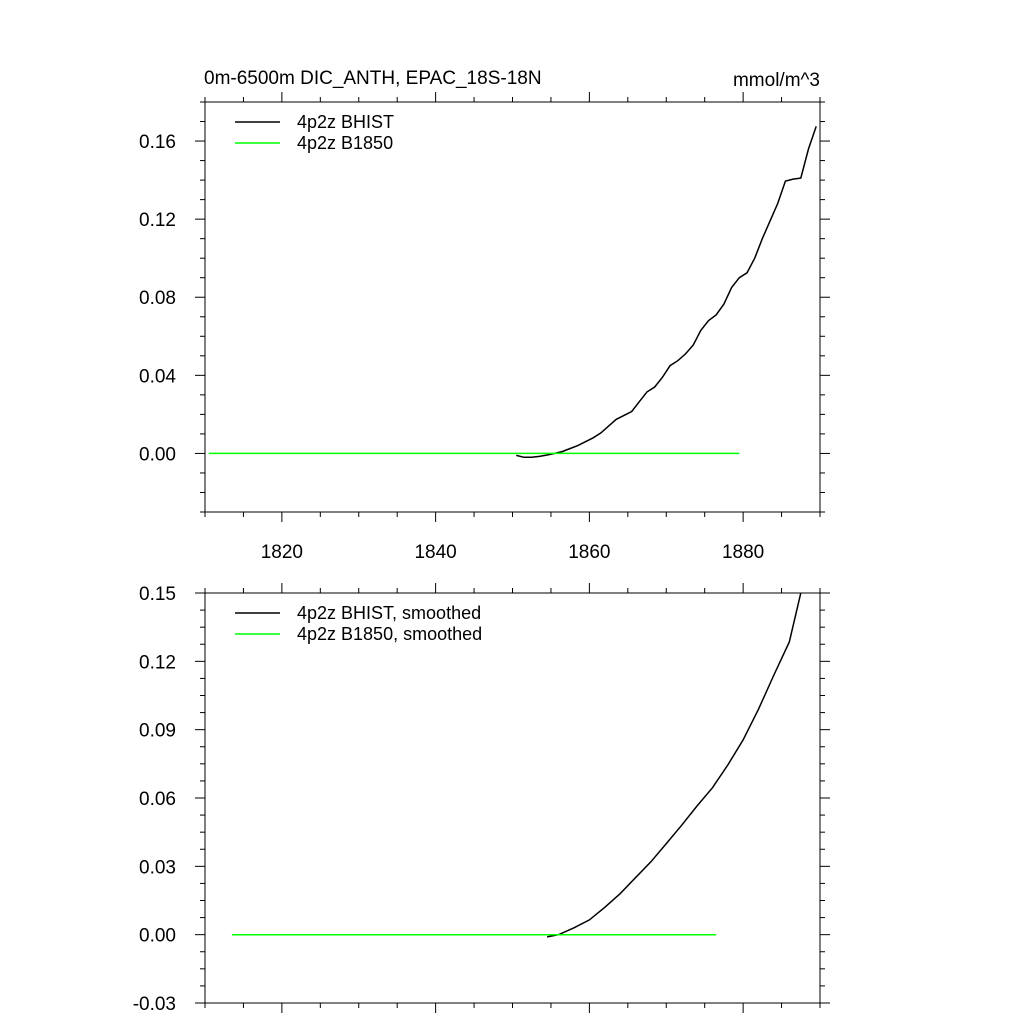 The width and height of the screenshot is (1024, 1029). I want to click on y-tick-label: 0.06, so click(157, 799).